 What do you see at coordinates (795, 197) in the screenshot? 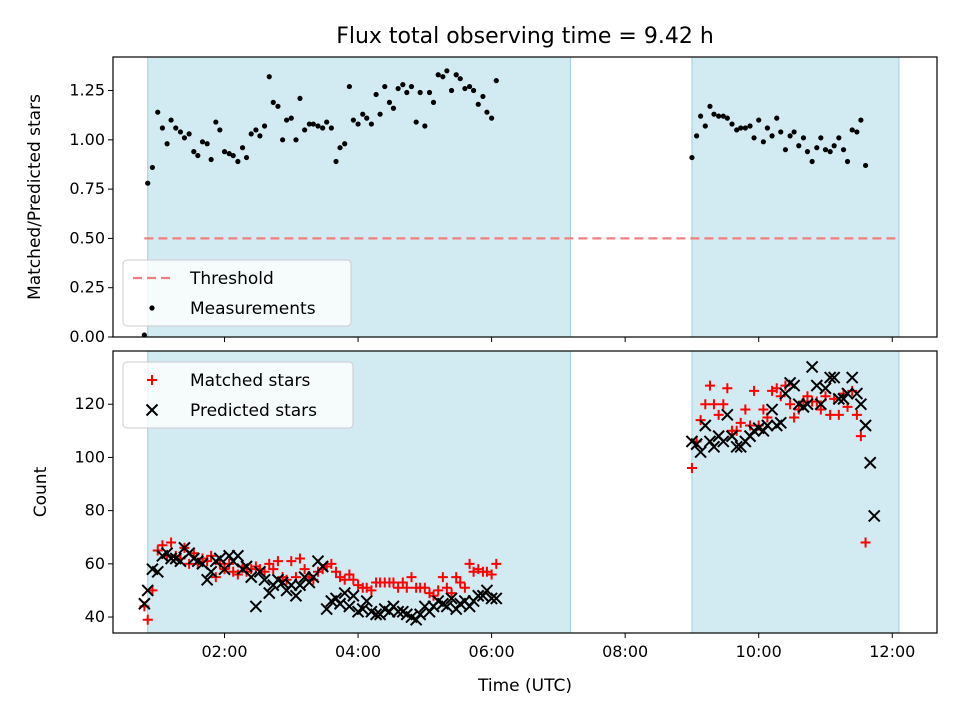
I see `observing-interval` at bounding box center [795, 197].